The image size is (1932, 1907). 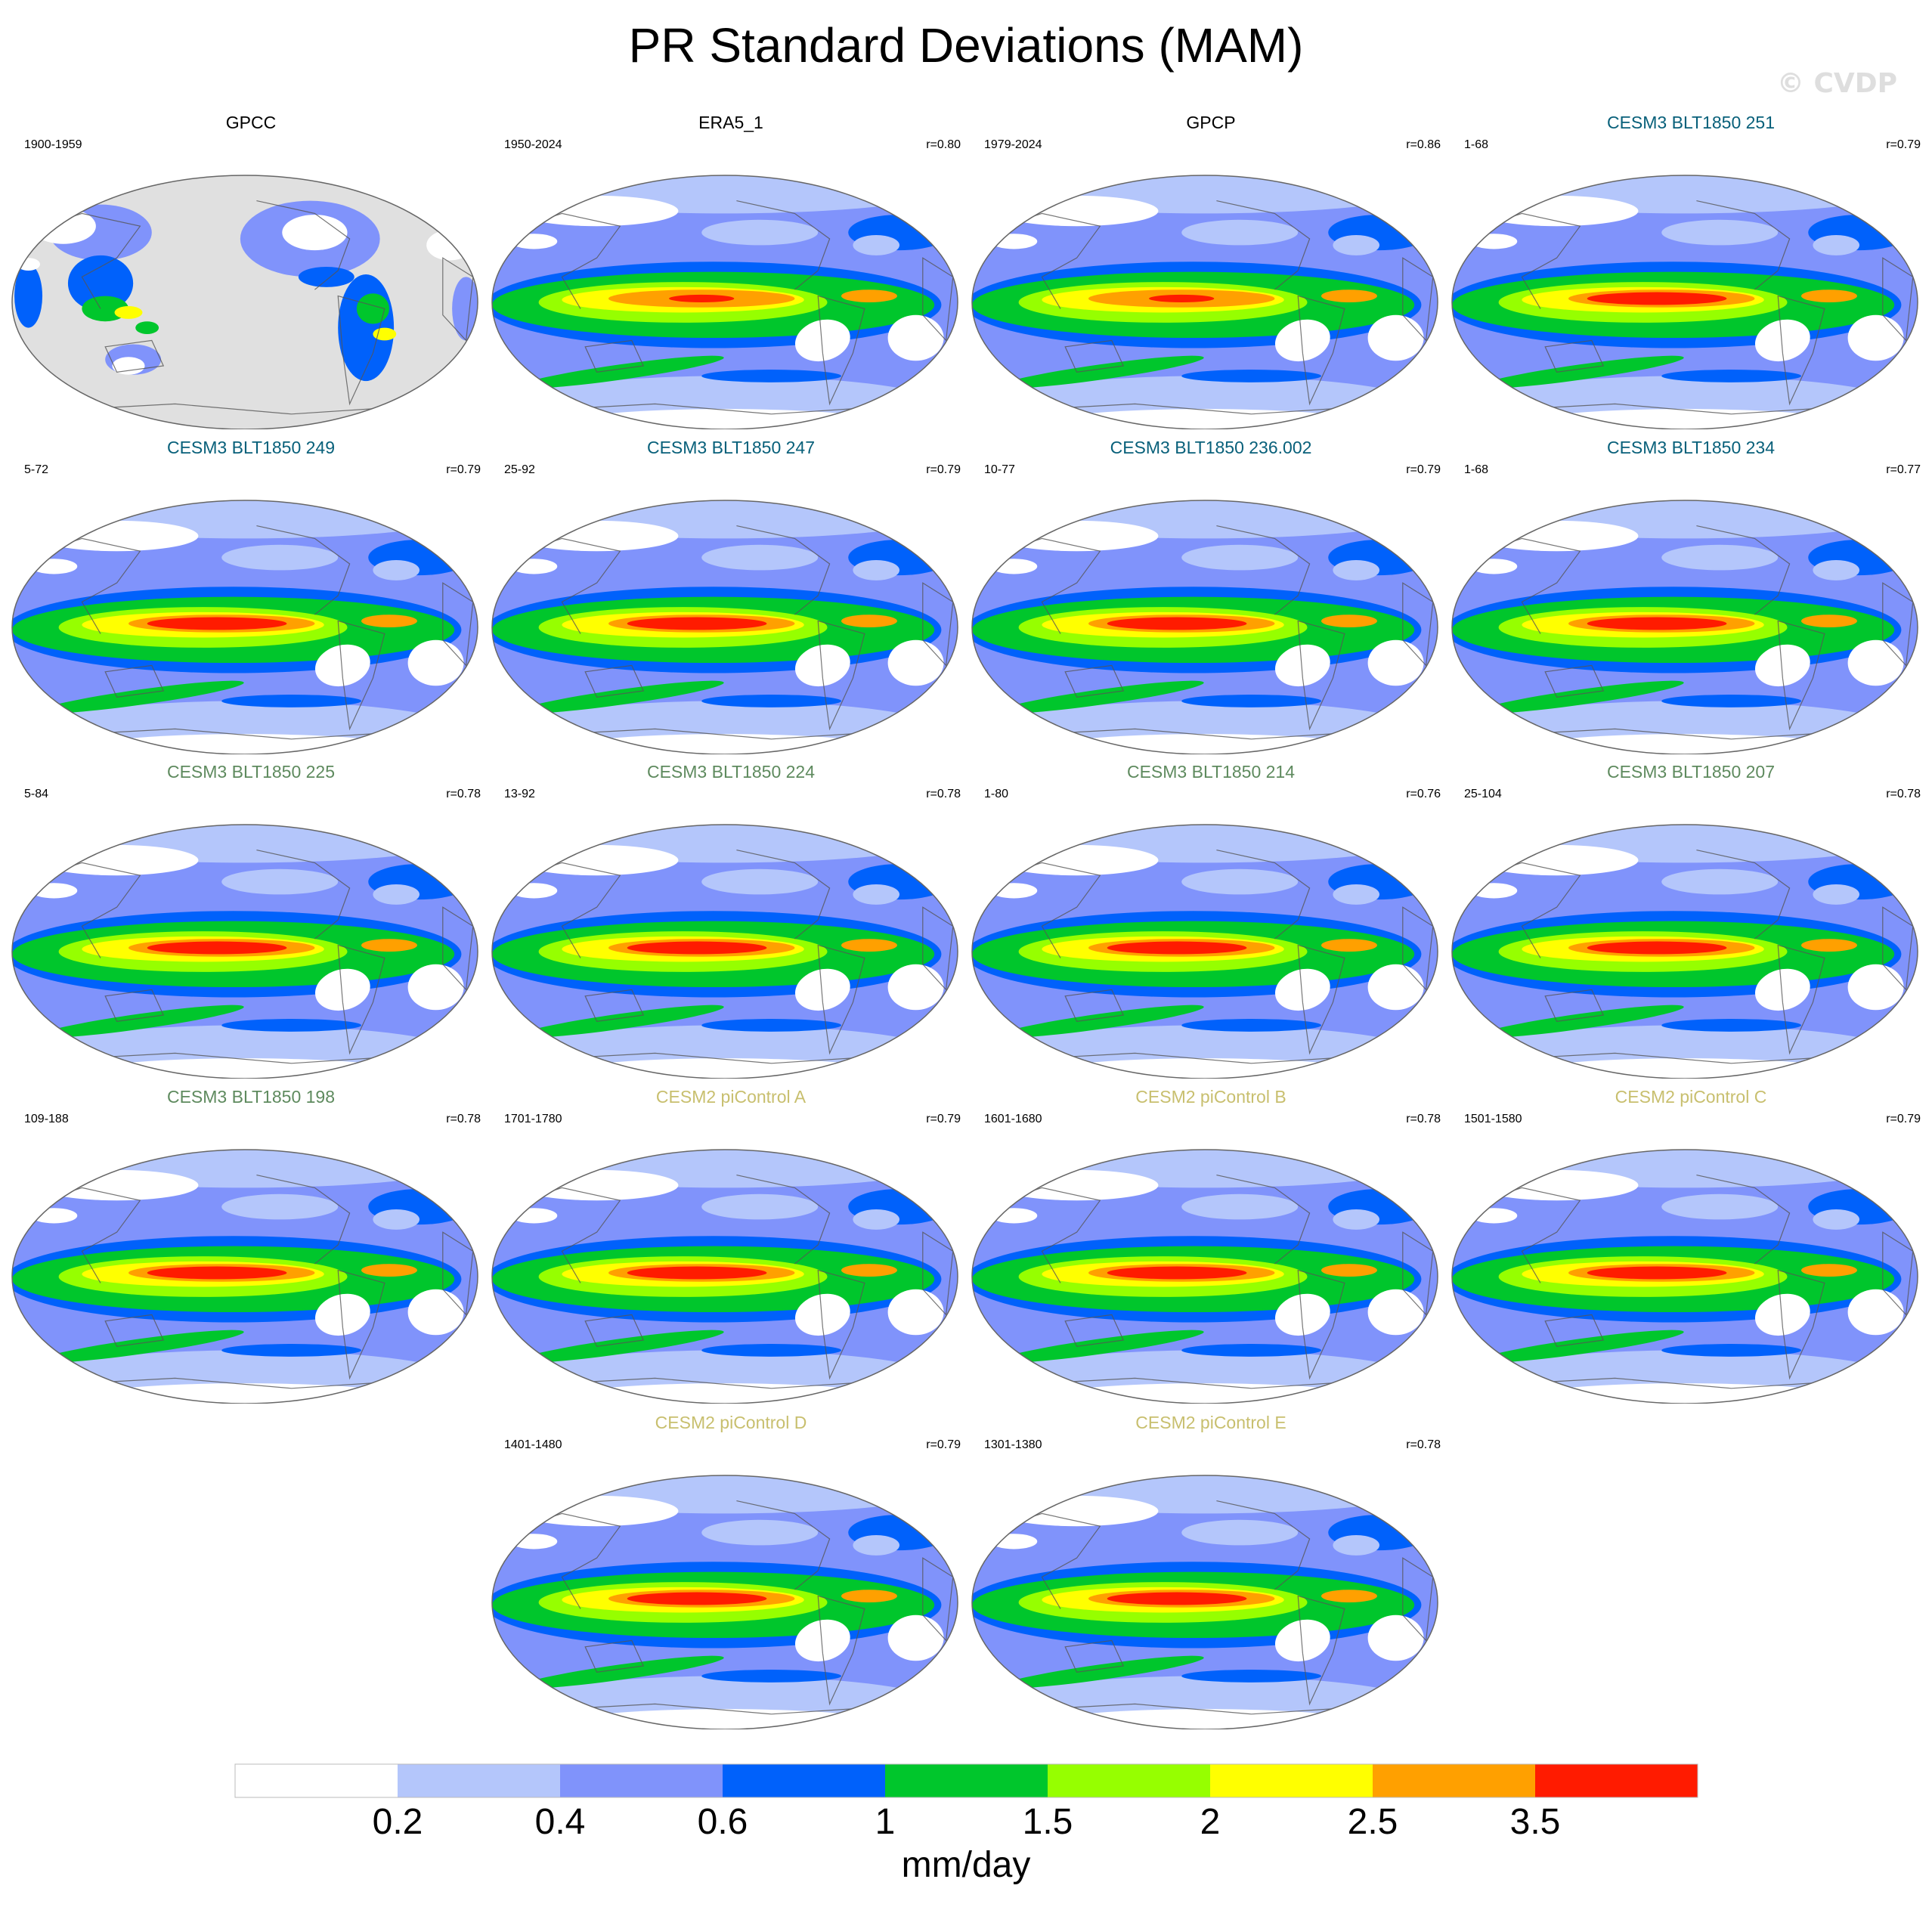 What do you see at coordinates (1210, 1423) in the screenshot?
I see `panel-title: CESM2 piControl E` at bounding box center [1210, 1423].